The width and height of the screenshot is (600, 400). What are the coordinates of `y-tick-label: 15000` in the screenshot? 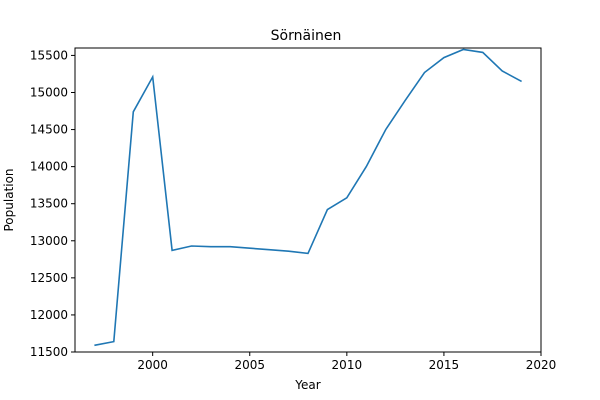 It's located at (49, 92).